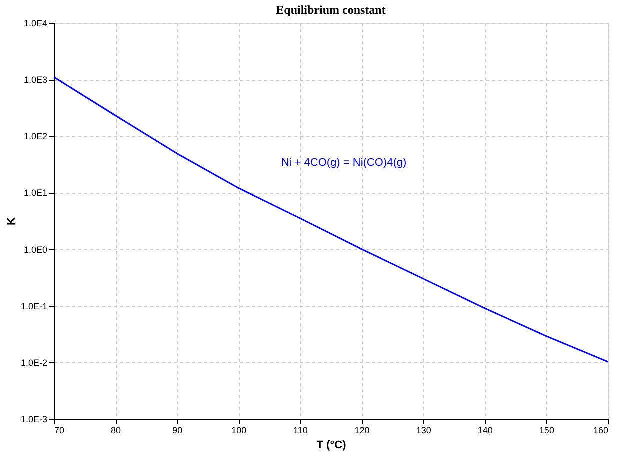 This screenshot has height=455, width=621. Describe the element at coordinates (485, 431) in the screenshot. I see `x-tick-label: 140` at that location.